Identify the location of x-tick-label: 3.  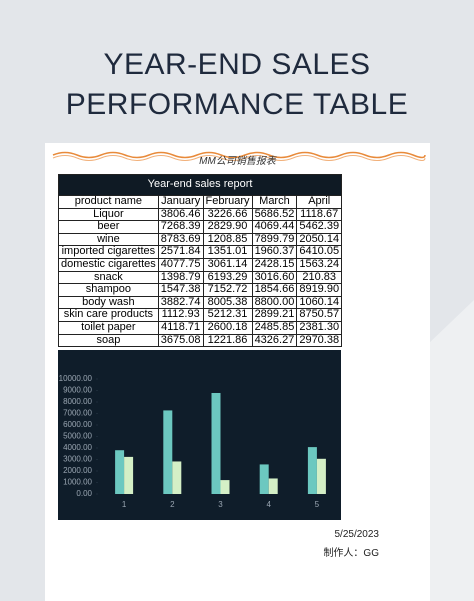
(220, 504).